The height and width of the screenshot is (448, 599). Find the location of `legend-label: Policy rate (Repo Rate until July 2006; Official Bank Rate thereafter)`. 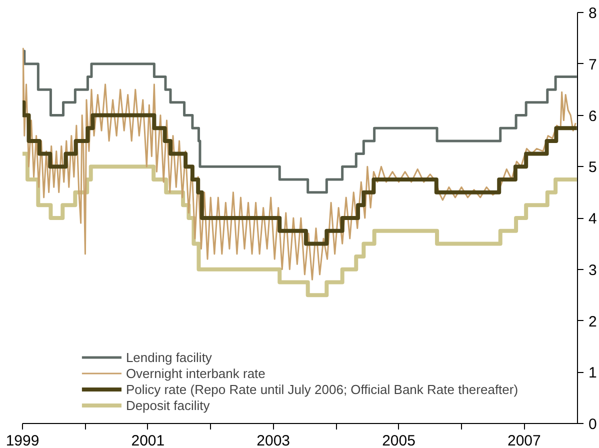

legend-label: Policy rate (Repo Rate until July 2006; Official Bank Rate thereafter) is located at coordinates (322, 389).